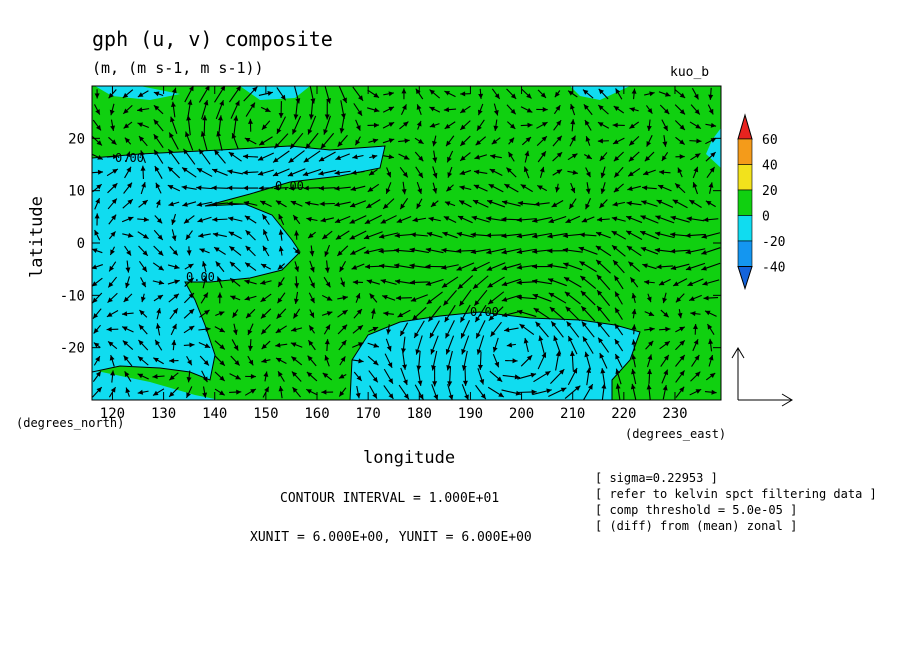 This screenshot has width=904, height=654. Describe the element at coordinates (76, 139) in the screenshot. I see `y-tick-label: 20` at that location.